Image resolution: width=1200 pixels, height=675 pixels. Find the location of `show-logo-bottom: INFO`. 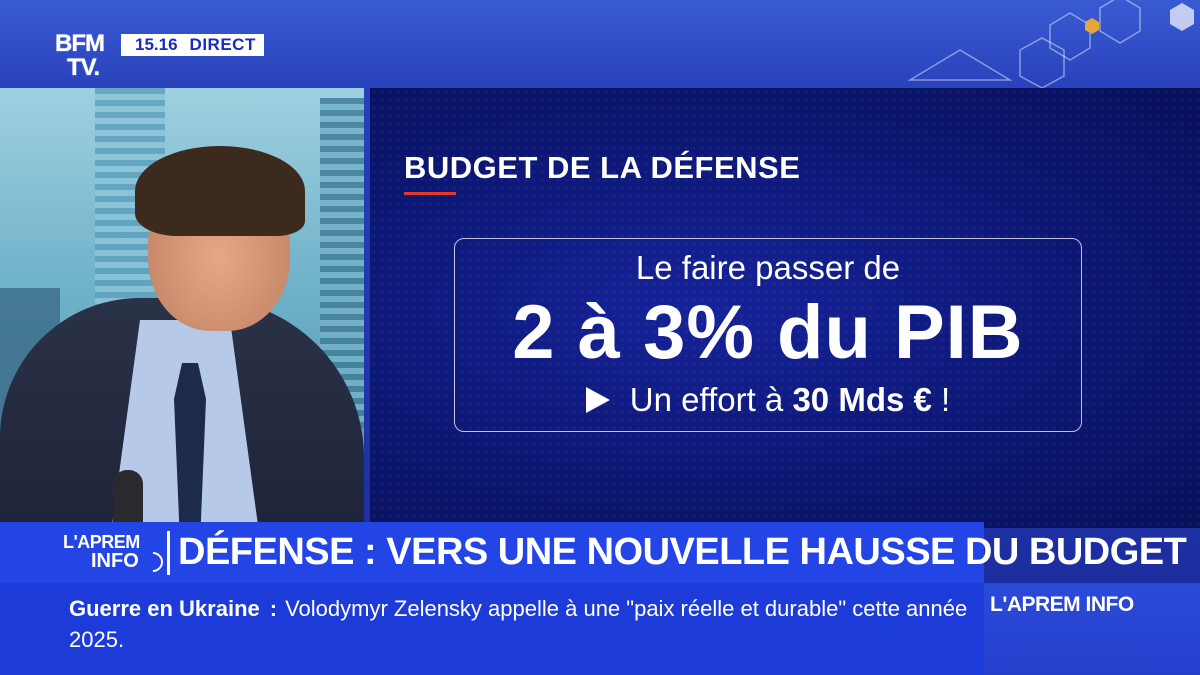

show-logo-bottom: INFO is located at coordinates (115, 561).